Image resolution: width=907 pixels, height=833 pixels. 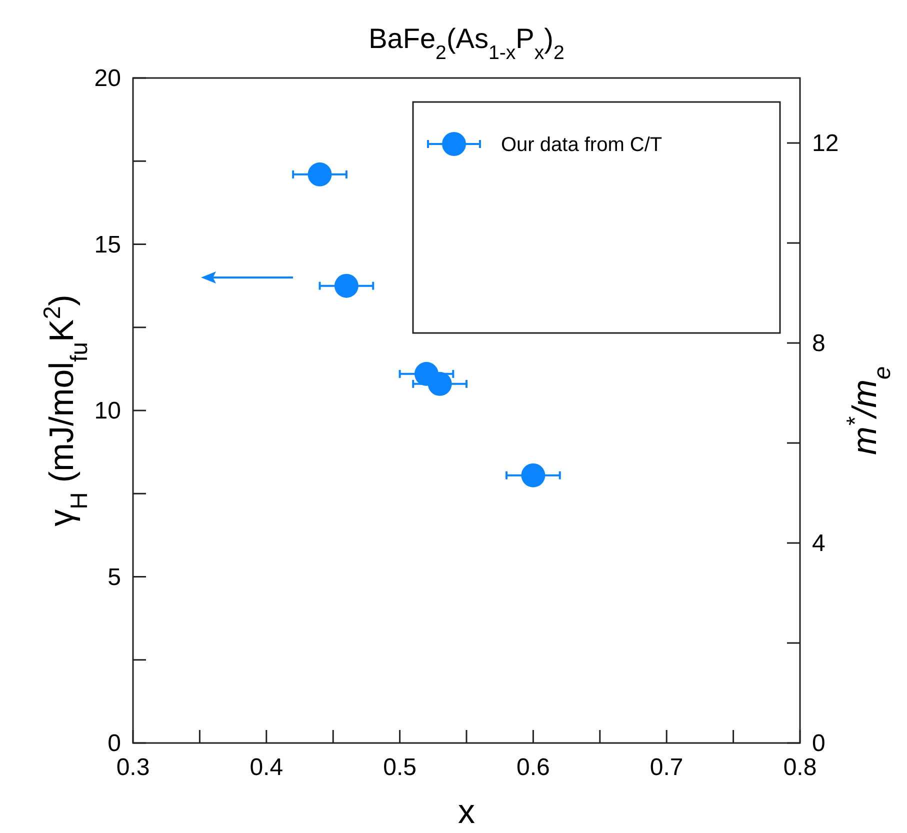 What do you see at coordinates (825, 143) in the screenshot?
I see `y2-tick-label: 12` at bounding box center [825, 143].